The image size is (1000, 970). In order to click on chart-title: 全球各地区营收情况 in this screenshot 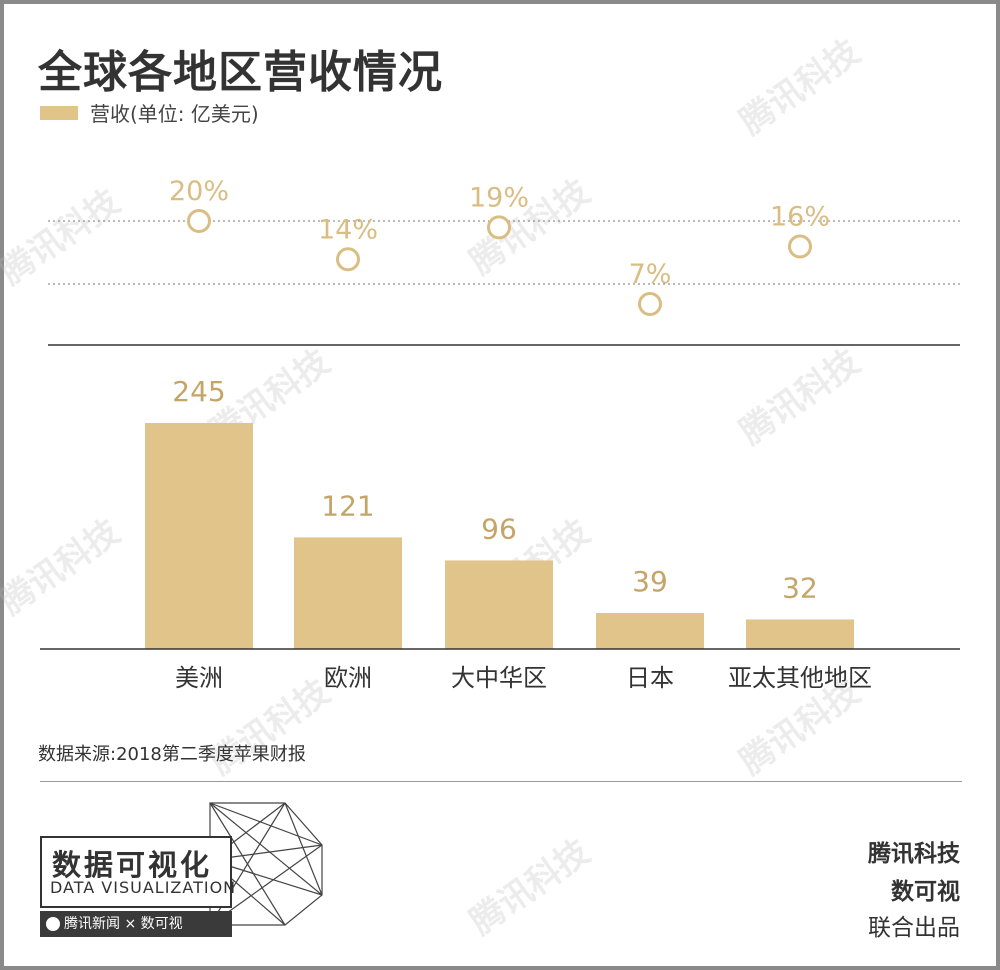, I will do `click(240, 72)`.